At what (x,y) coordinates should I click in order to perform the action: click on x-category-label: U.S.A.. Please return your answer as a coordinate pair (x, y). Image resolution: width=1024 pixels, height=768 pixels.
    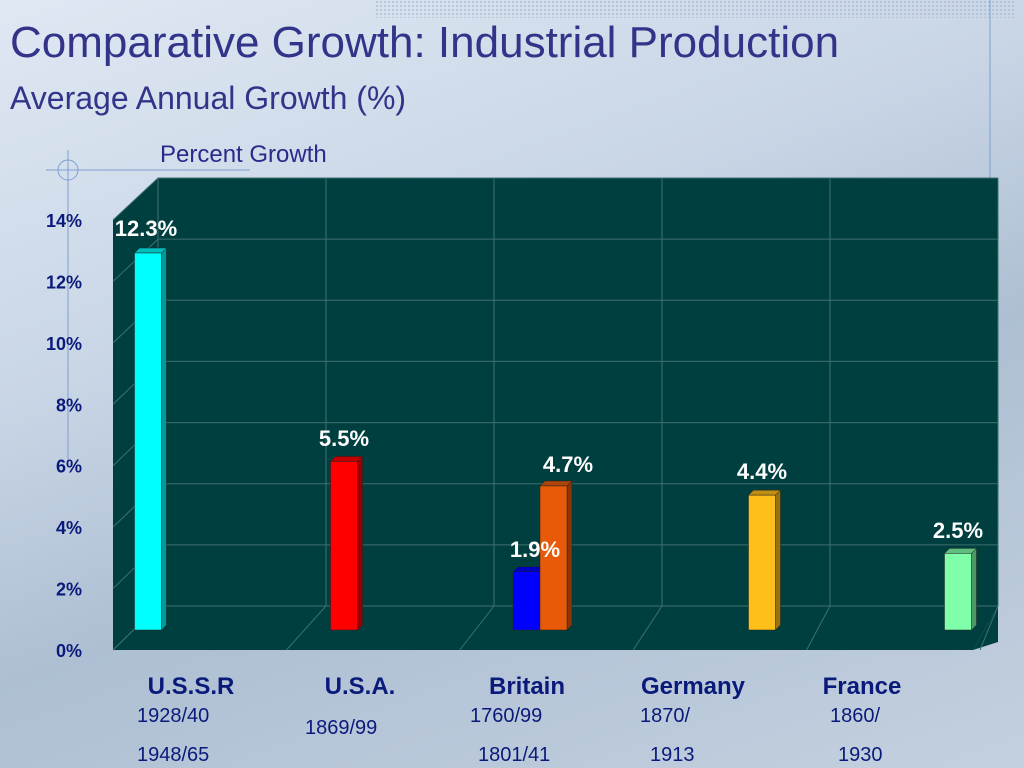
    Looking at the image, I should click on (360, 686).